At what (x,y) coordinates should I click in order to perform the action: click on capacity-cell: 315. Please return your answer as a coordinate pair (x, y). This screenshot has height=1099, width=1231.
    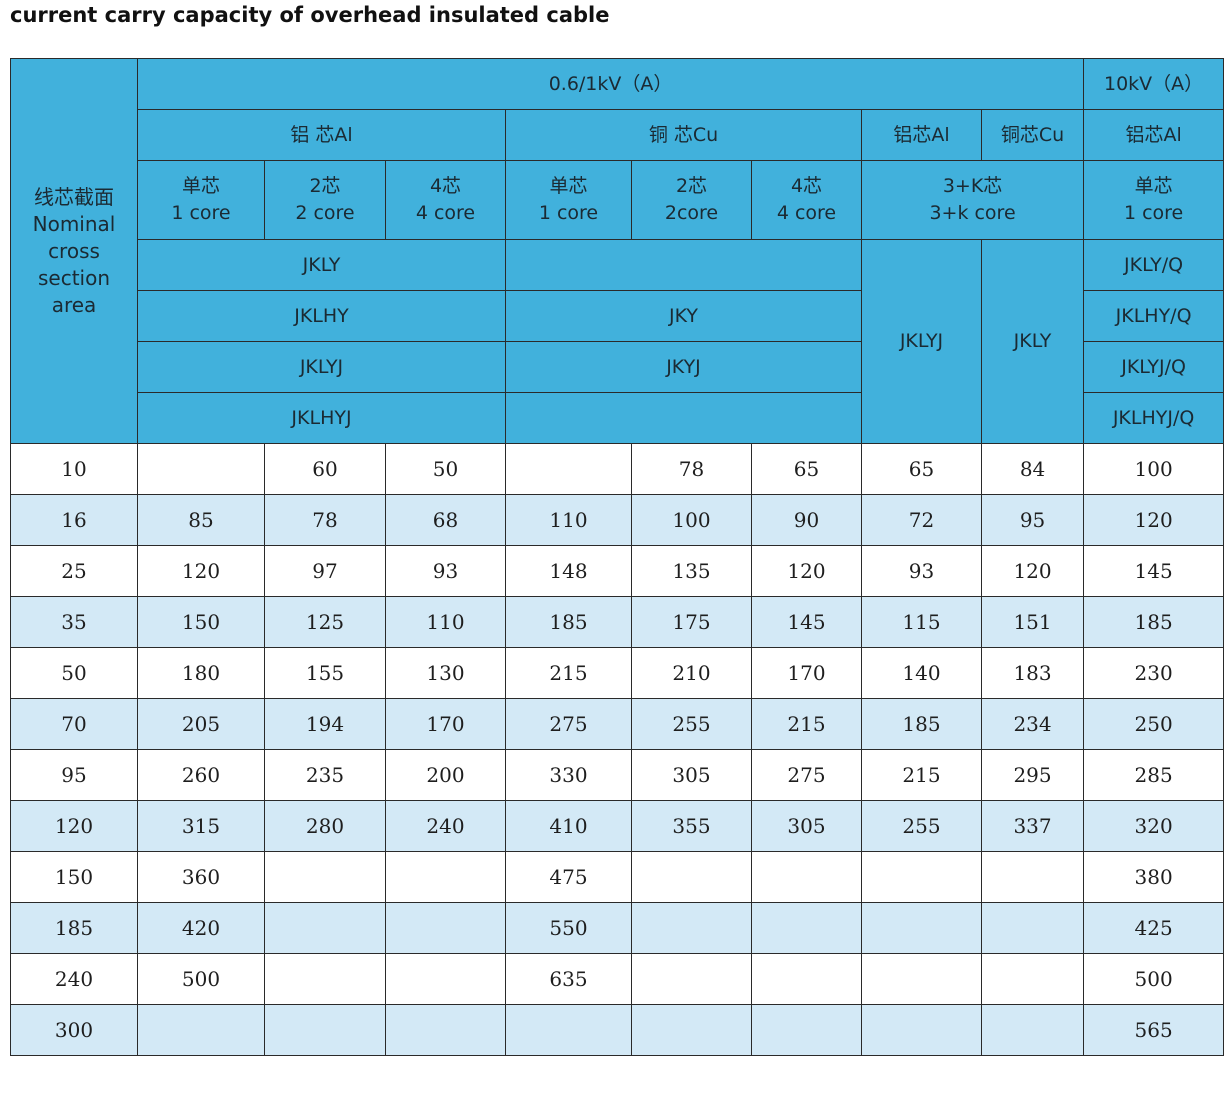
    Looking at the image, I should click on (201, 826).